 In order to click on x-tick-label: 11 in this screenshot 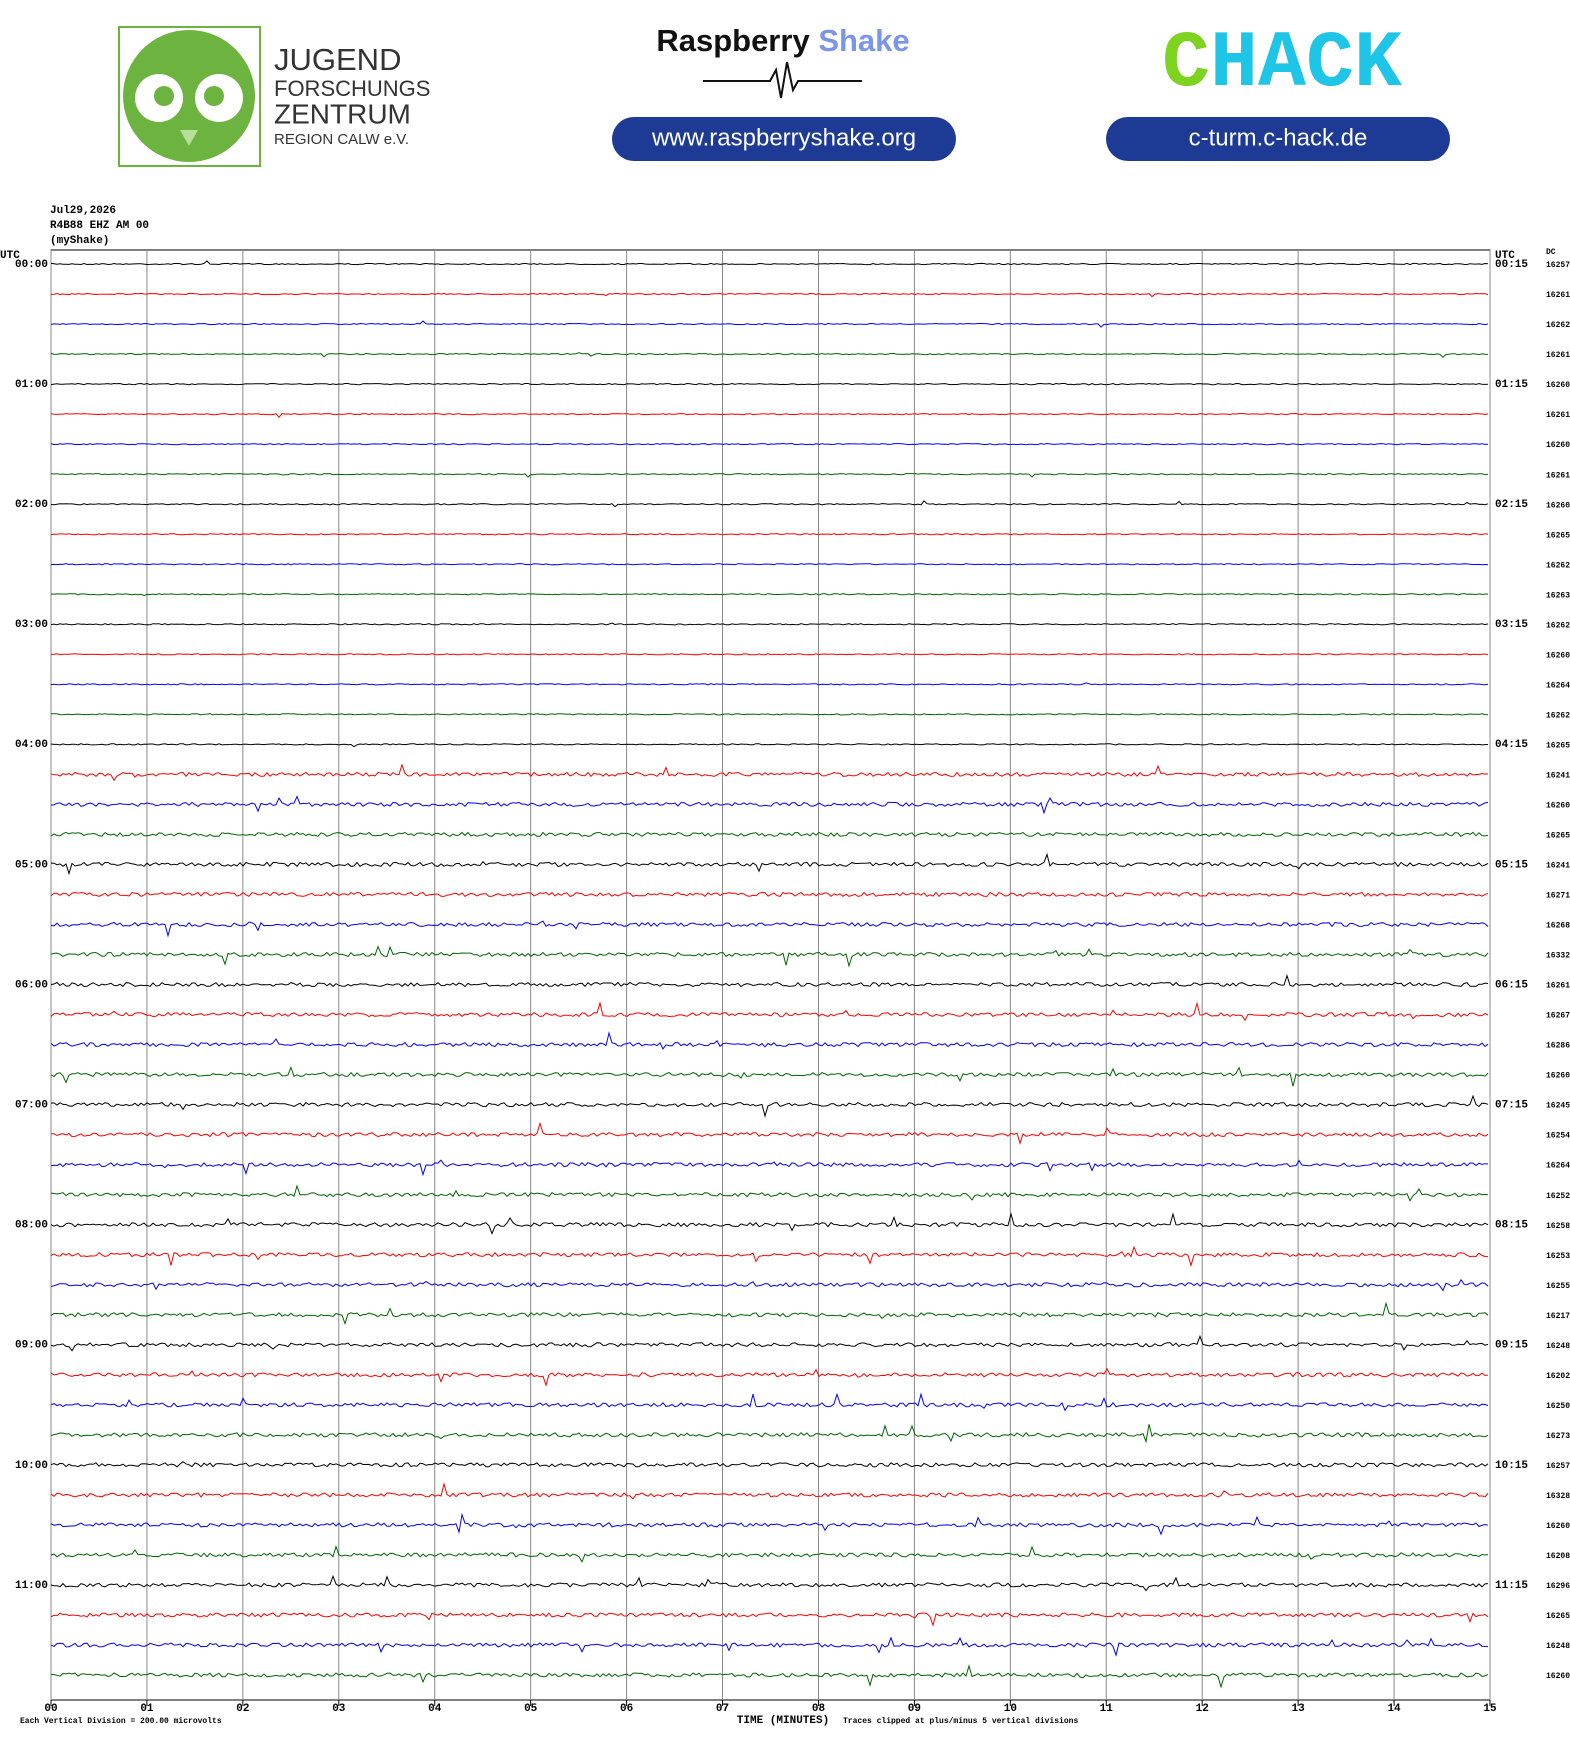, I will do `click(1107, 1709)`.